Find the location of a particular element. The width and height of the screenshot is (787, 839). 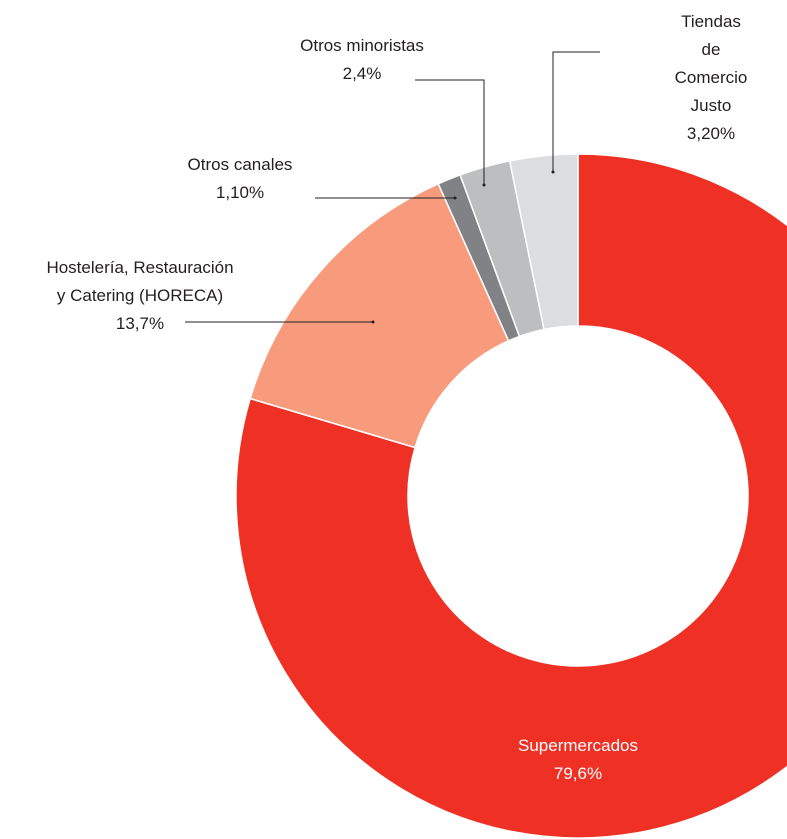

category-name: Supermercados is located at coordinates (578, 745).